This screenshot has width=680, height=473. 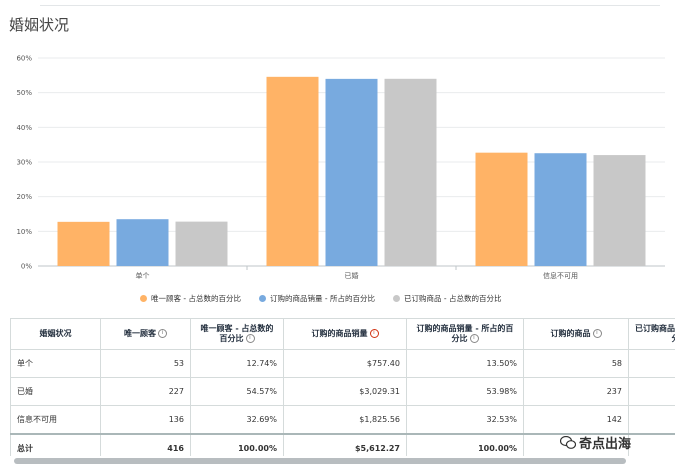 What do you see at coordinates (55, 444) in the screenshot?
I see `cell-name: 总计` at bounding box center [55, 444].